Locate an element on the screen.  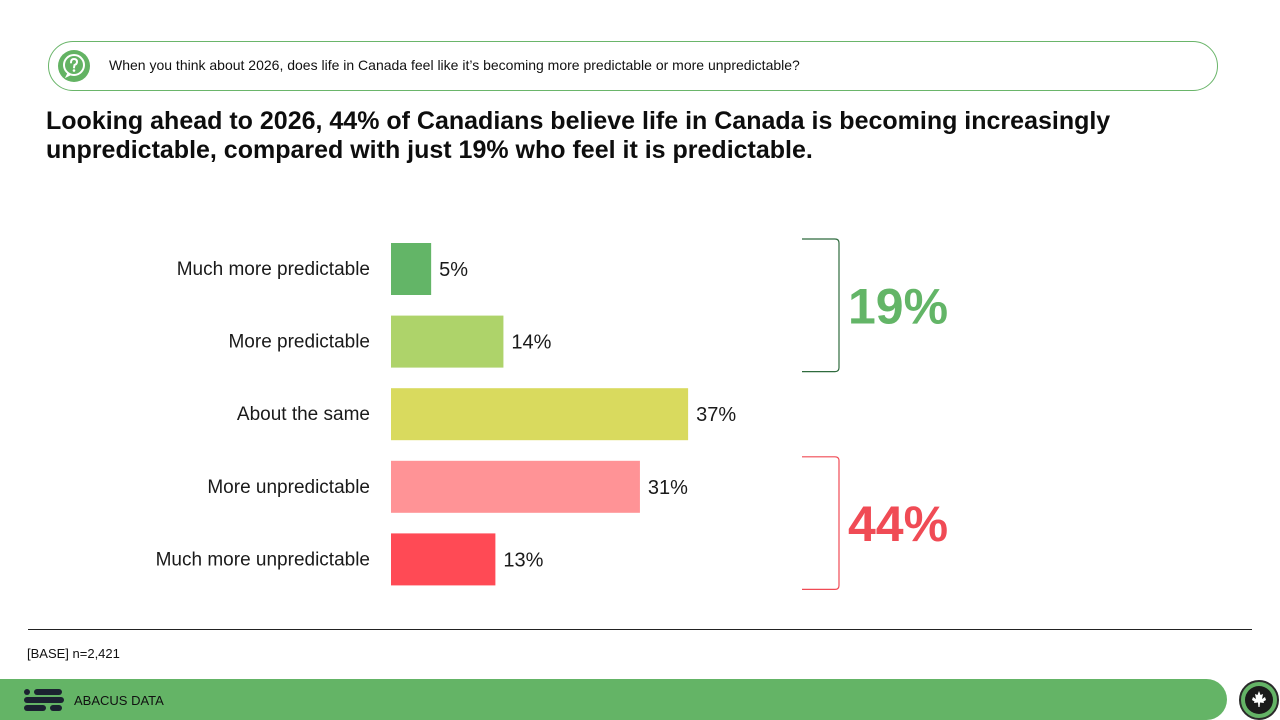
bar-value-label: 13% is located at coordinates (523, 560).